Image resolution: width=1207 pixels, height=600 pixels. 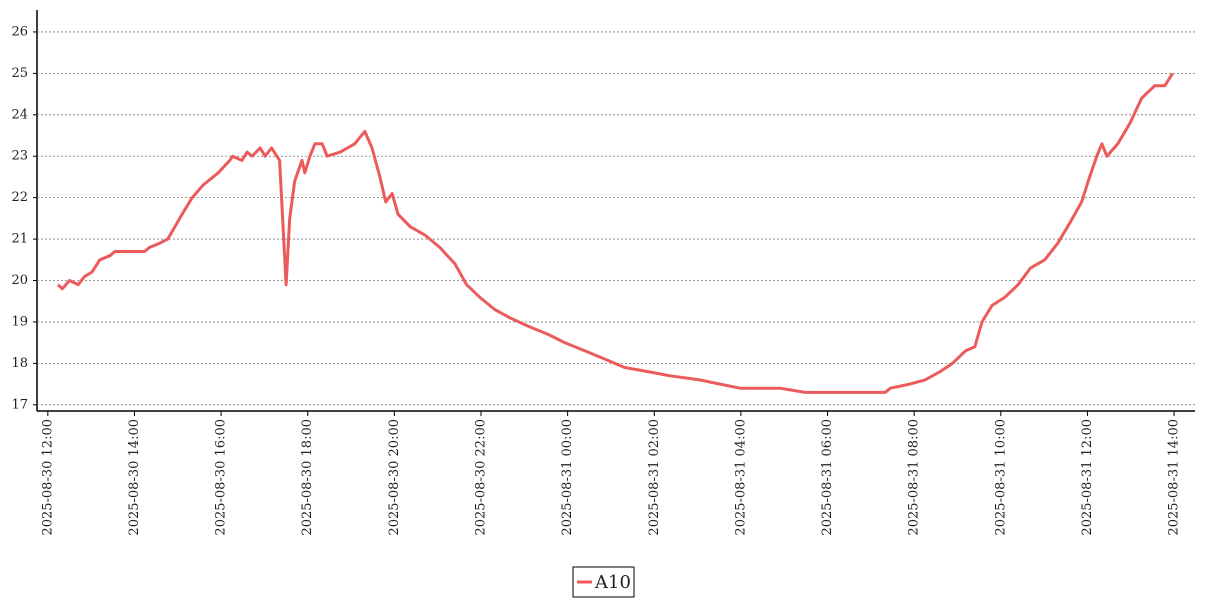 I want to click on y-tick-label: 20, so click(x=19, y=280).